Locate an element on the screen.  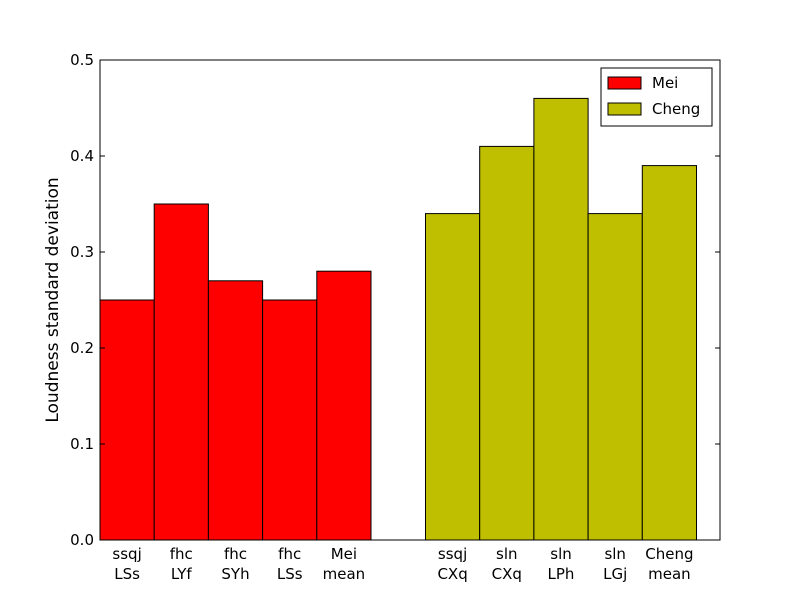
legend-label-mei: Mei is located at coordinates (665, 83).